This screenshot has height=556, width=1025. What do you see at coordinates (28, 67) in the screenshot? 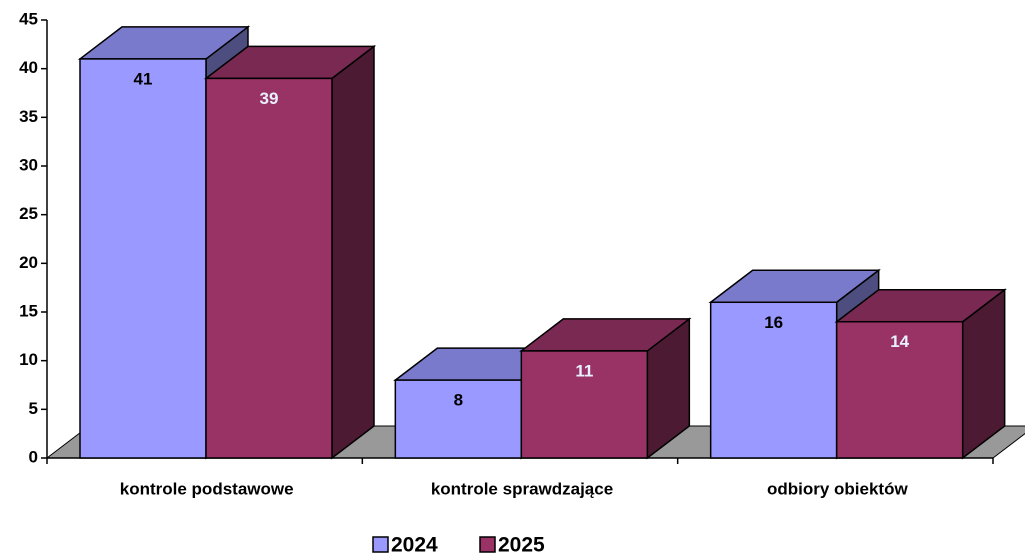
I see `y-tick-label: 40` at bounding box center [28, 67].